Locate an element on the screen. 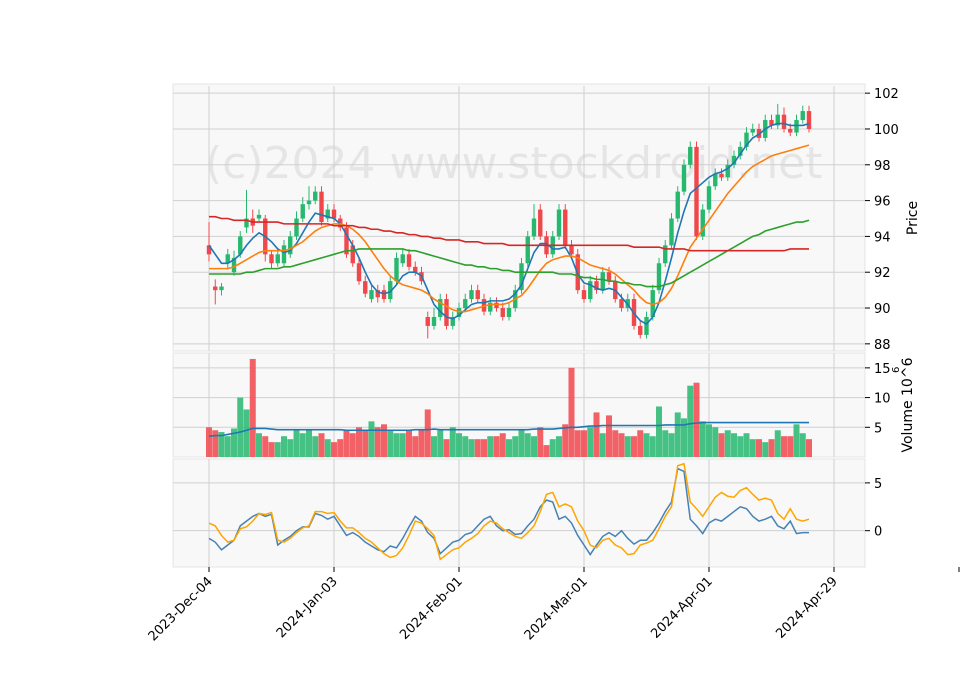 The height and width of the screenshot is (690, 960). volume-axis-label: Volume 10^6 is located at coordinates (908, 404).